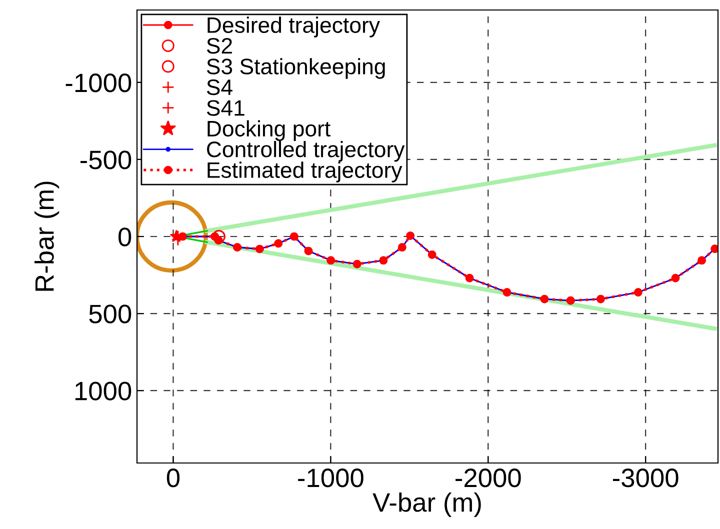  I want to click on x-tick-label: -1000, so click(331, 478).